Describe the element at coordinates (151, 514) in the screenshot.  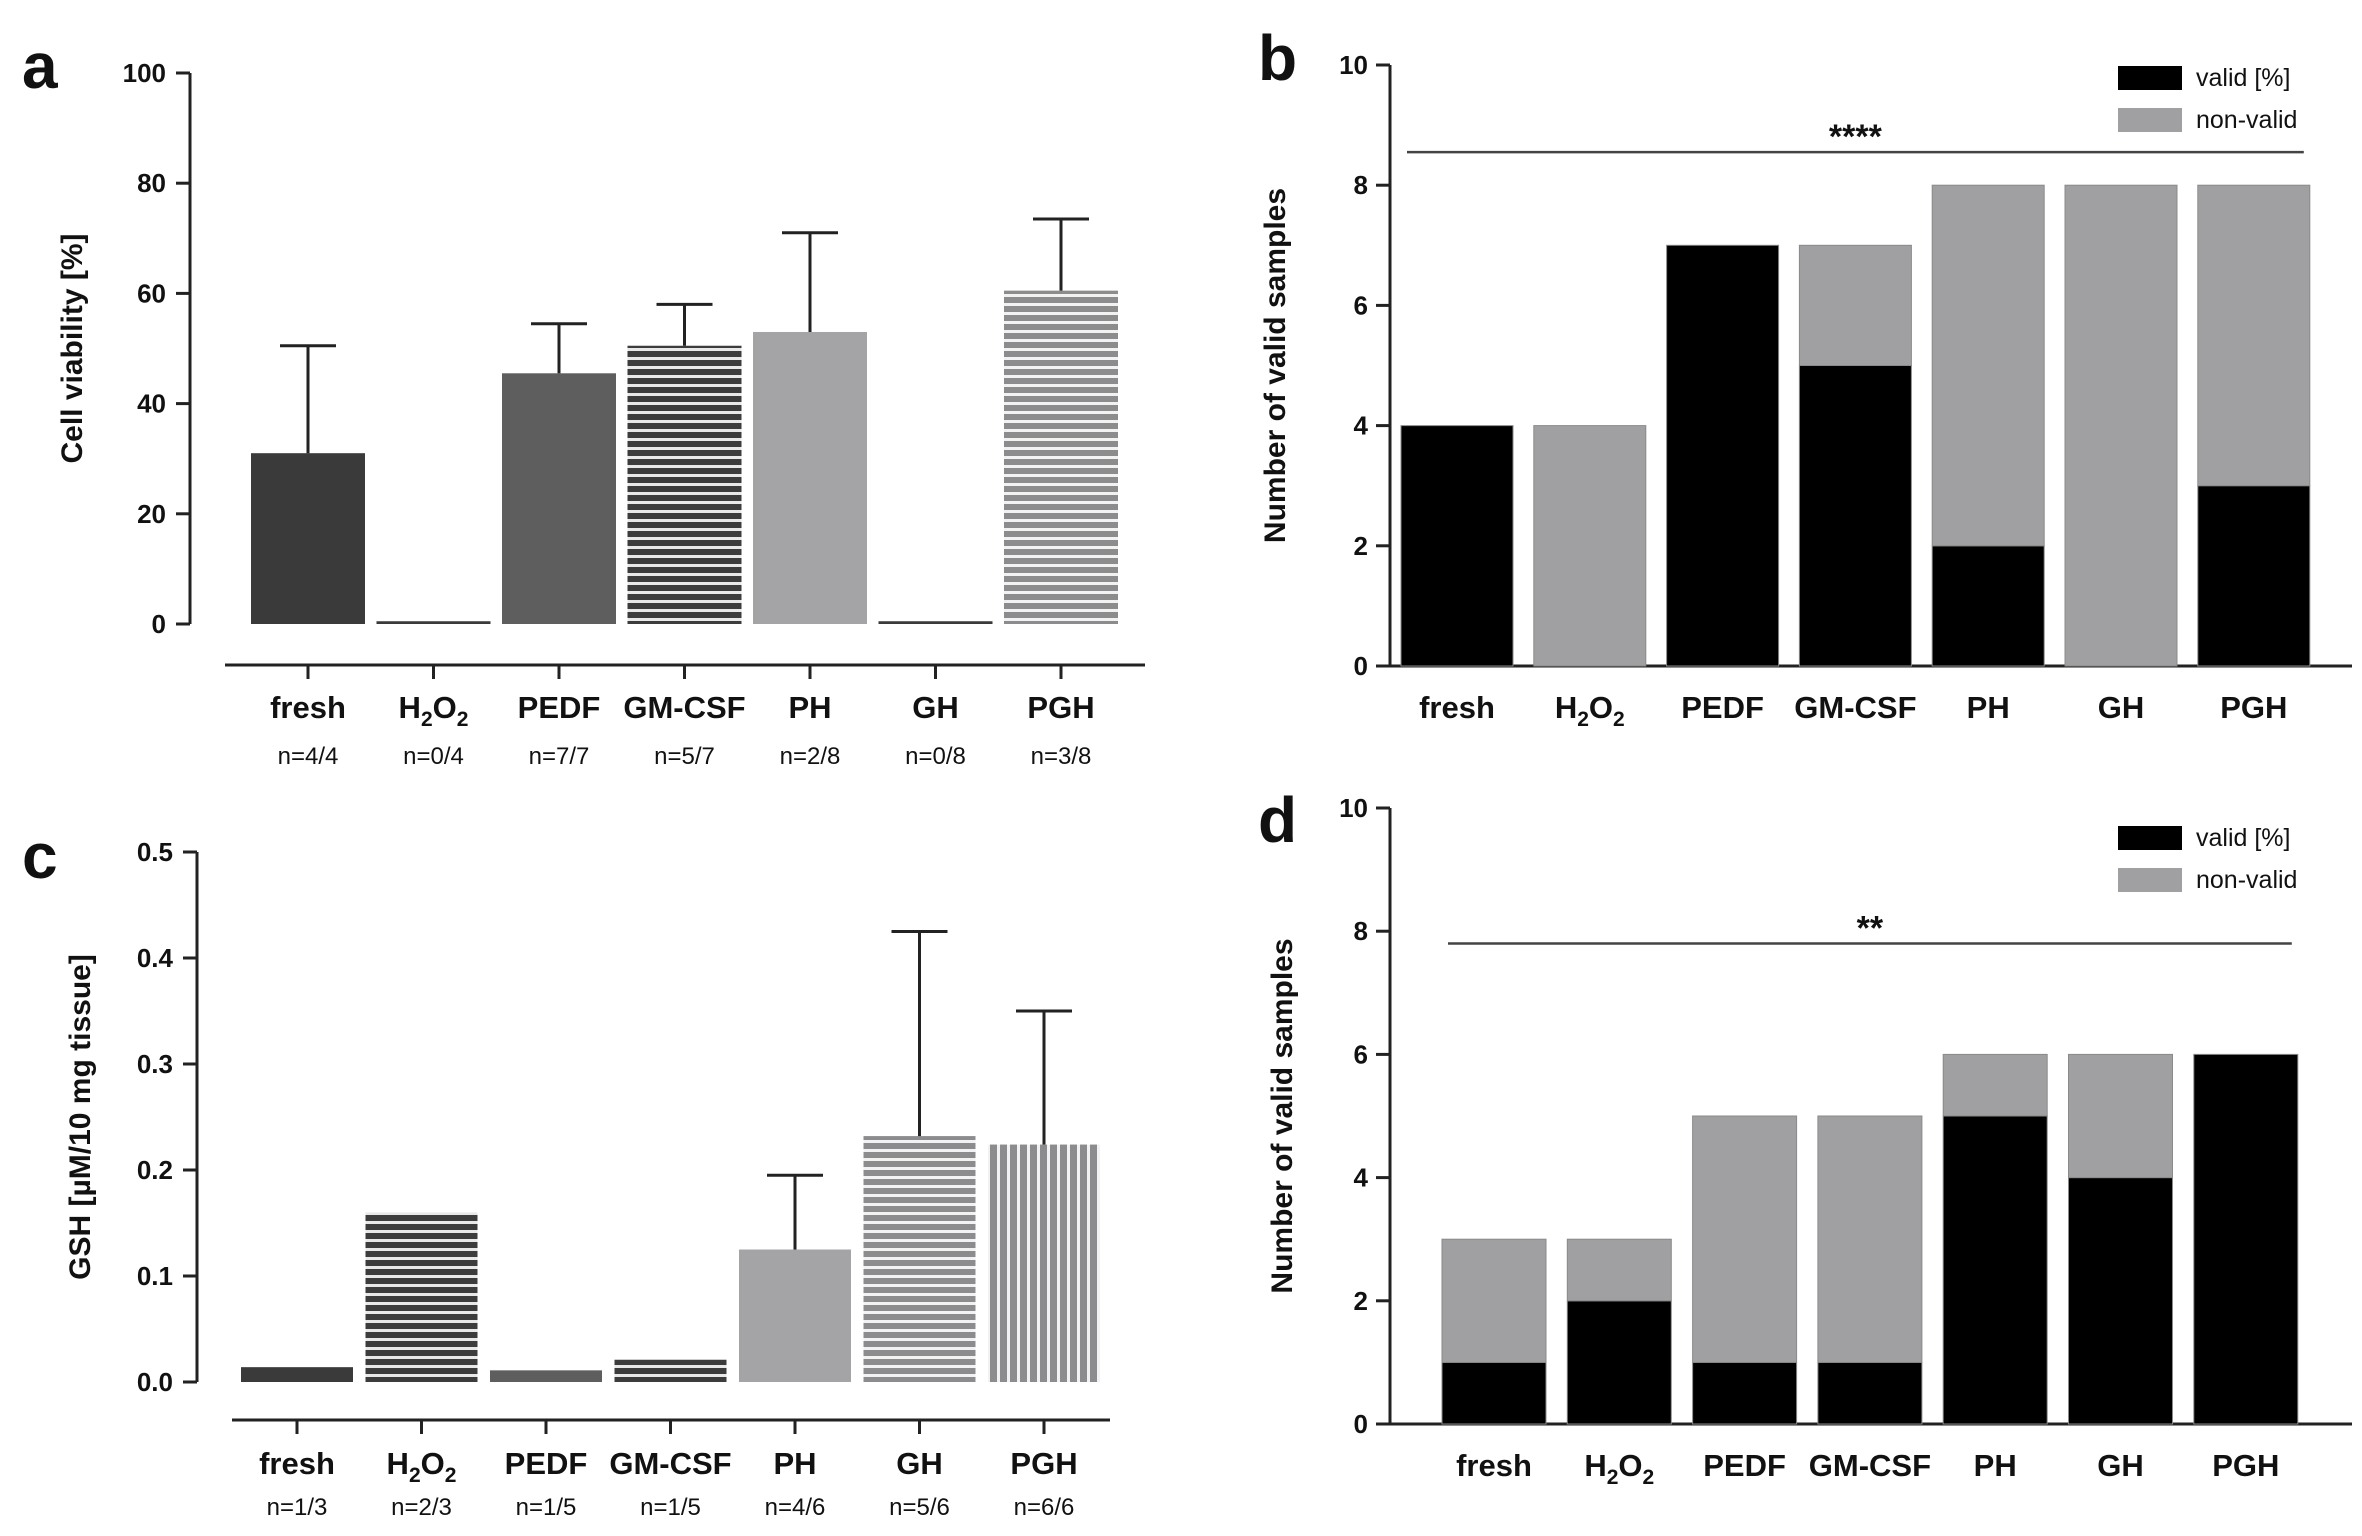
I see `y-tick-label: 20` at that location.